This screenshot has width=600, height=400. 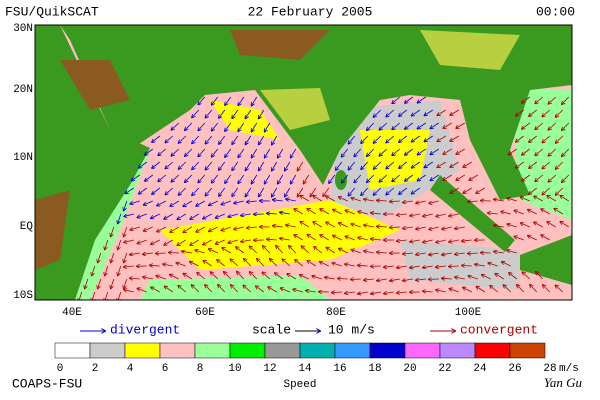 What do you see at coordinates (235, 287) in the screenshot?
I see `speed-region` at bounding box center [235, 287].